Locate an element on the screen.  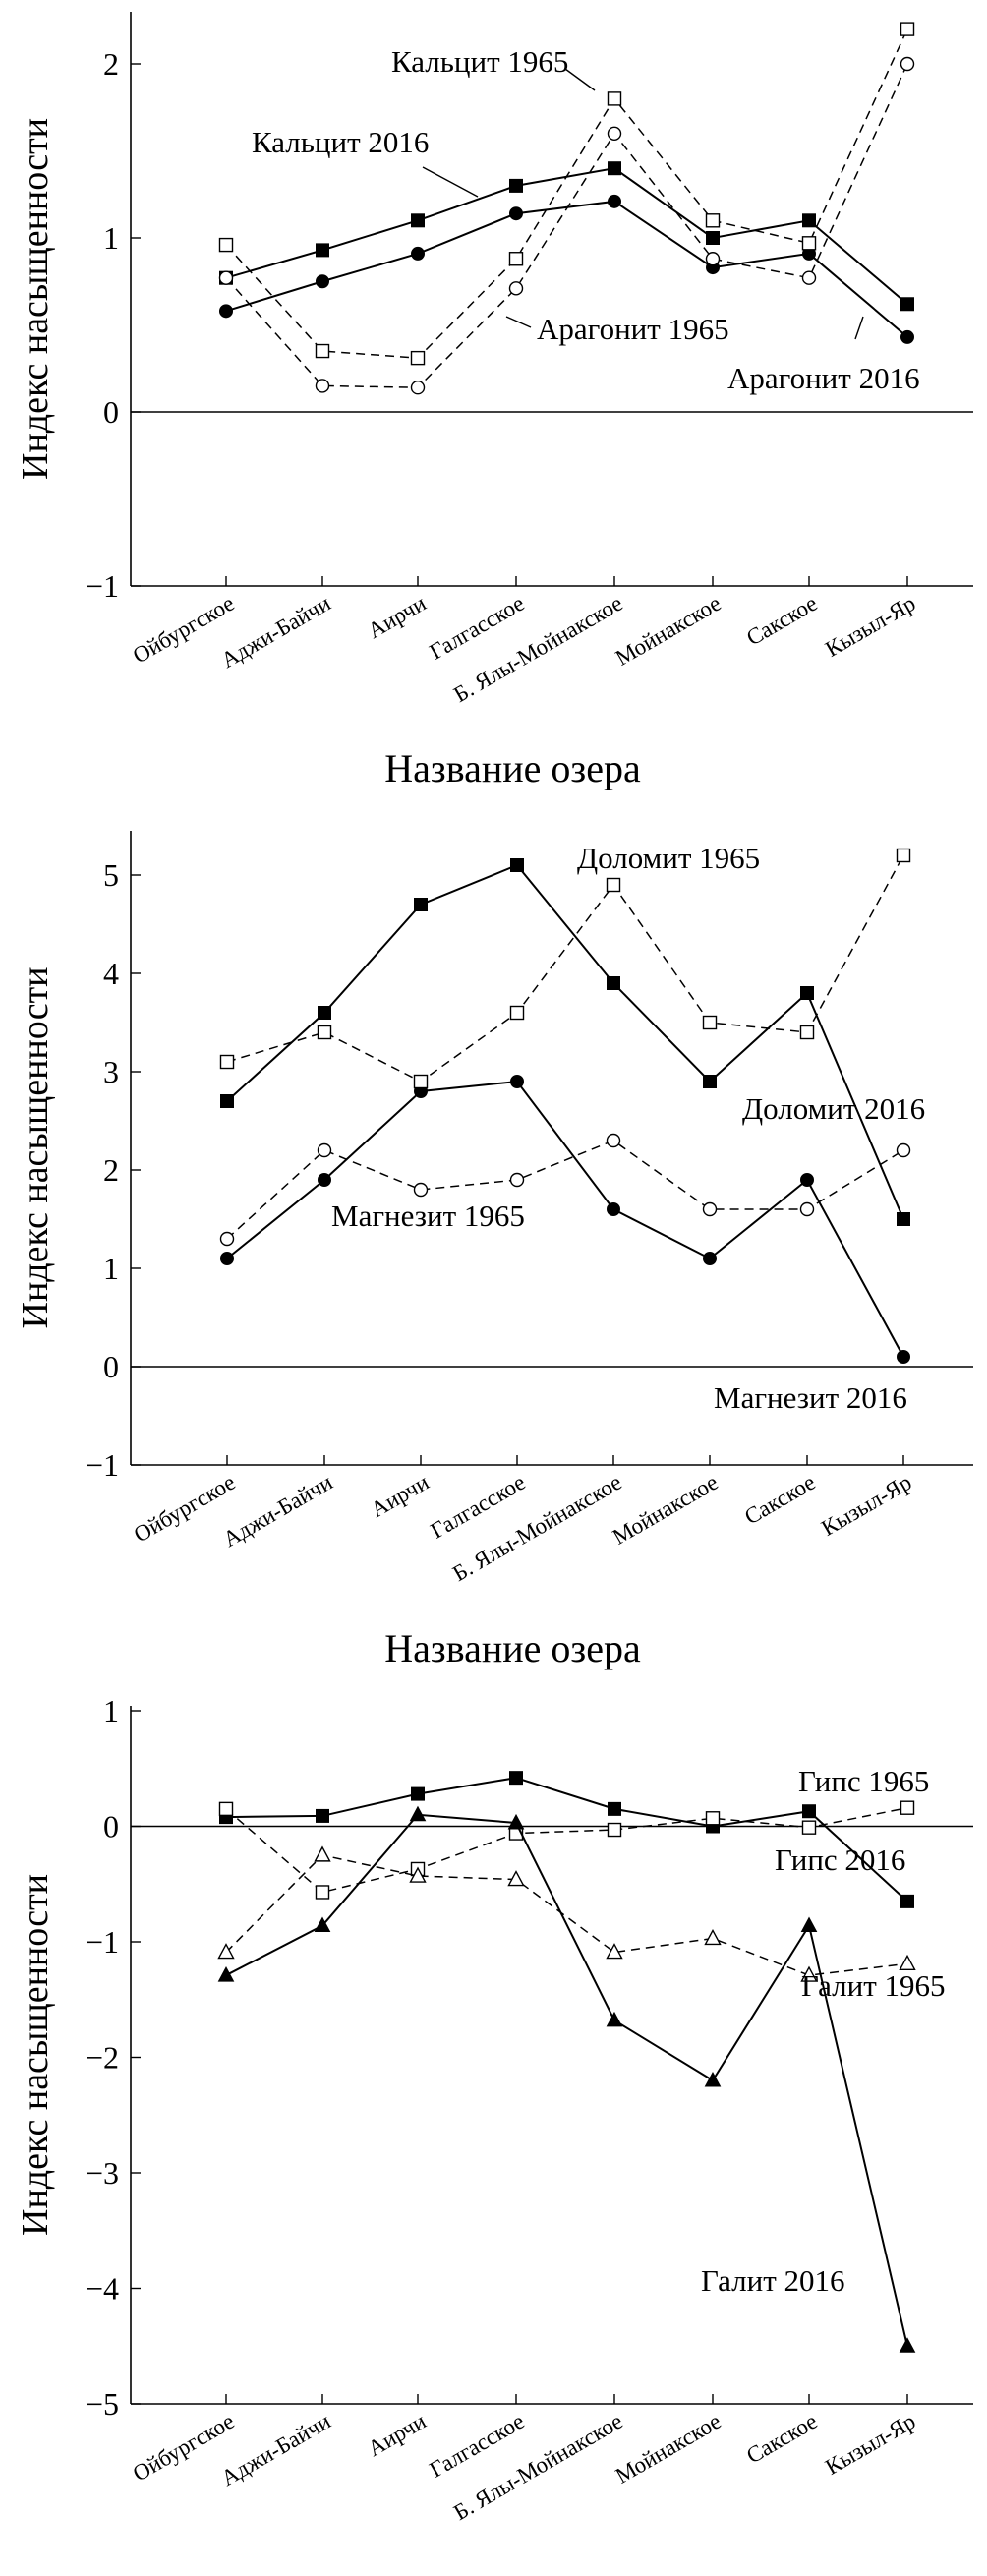
x-tick-label: Аирчи is located at coordinates (398, 2435).